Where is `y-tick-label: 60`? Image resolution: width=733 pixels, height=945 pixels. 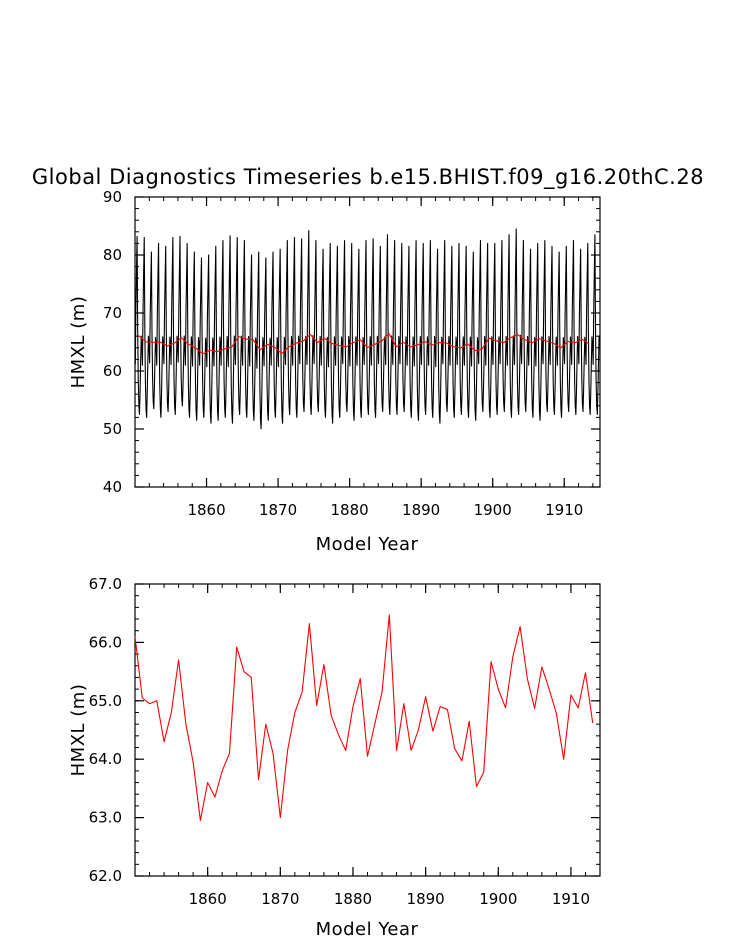
y-tick-label: 60 is located at coordinates (112, 371).